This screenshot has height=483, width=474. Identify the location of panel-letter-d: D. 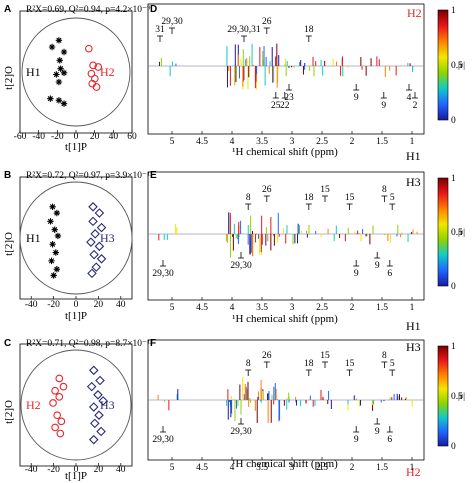
(153, 9).